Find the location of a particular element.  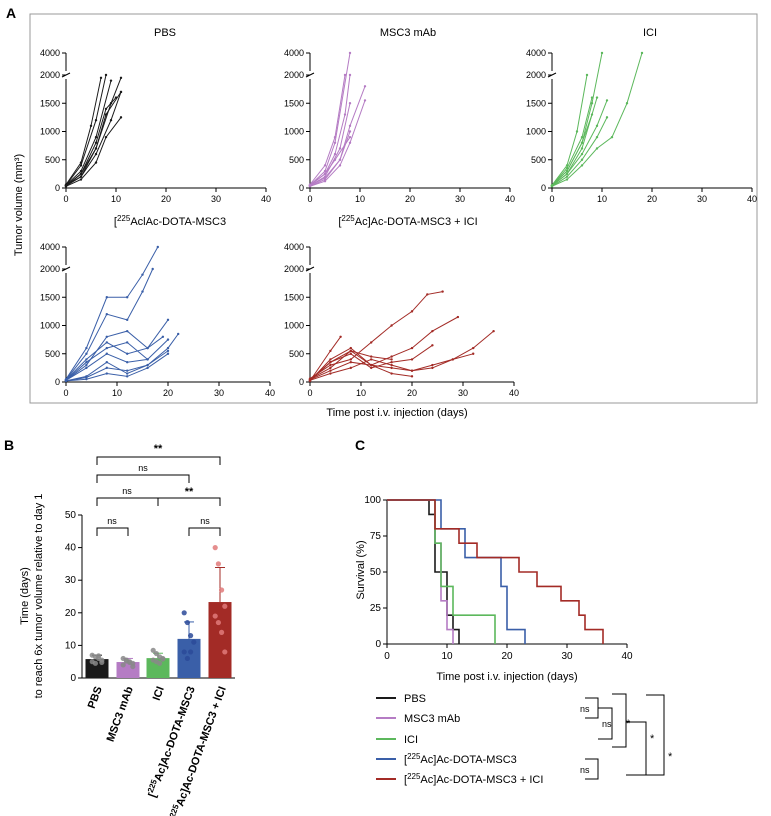

legend-label-pbs: PBS is located at coordinates (415, 699).